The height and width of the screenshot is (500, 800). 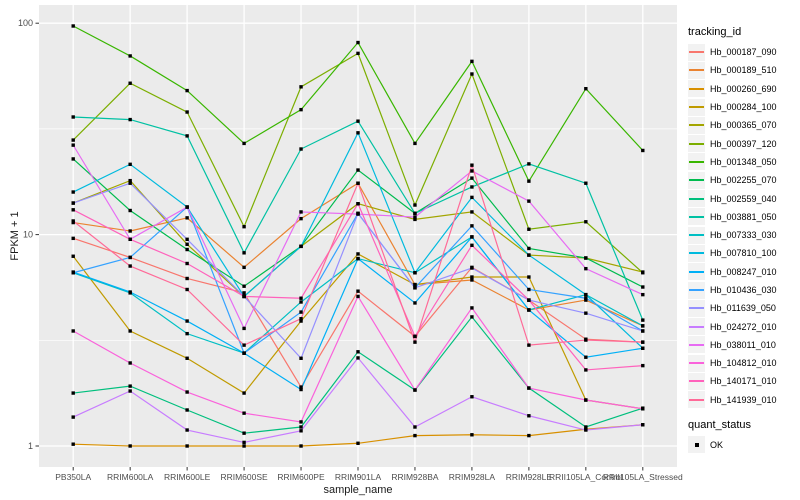 I want to click on legend-item-Hb_002559_040: Hb_002559_040, so click(x=744, y=198).